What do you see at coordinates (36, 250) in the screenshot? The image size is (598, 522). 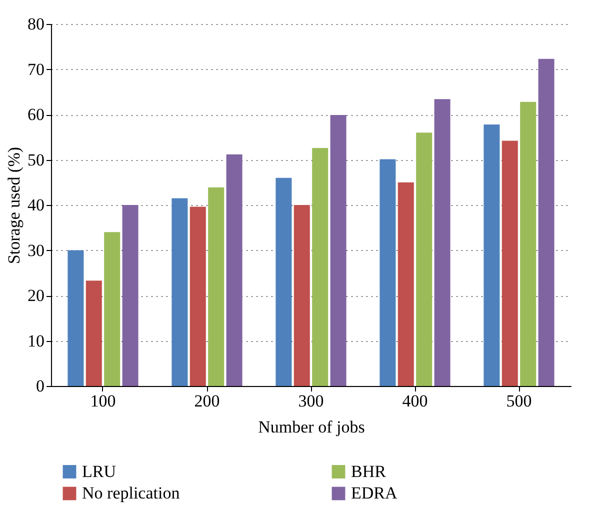 I see `y-tick-label: 30` at bounding box center [36, 250].